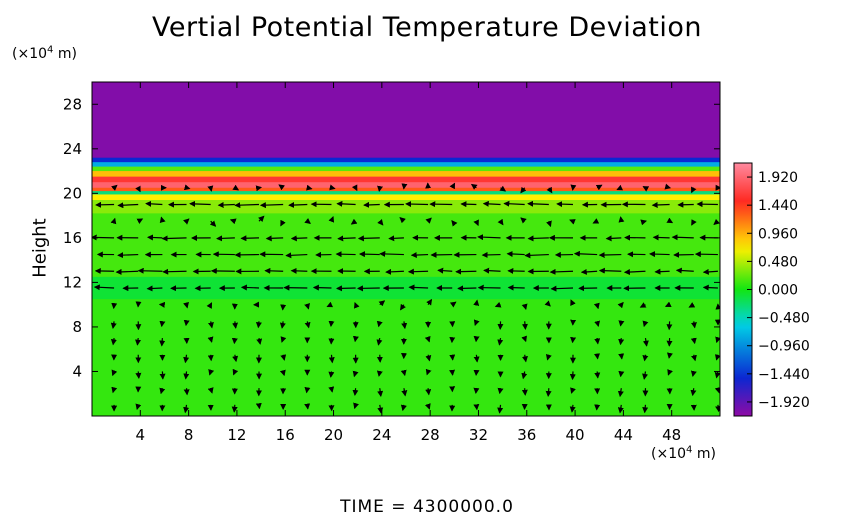 This screenshot has height=519, width=854. What do you see at coordinates (623, 435) in the screenshot?
I see `x-tick-label: 44` at bounding box center [623, 435].